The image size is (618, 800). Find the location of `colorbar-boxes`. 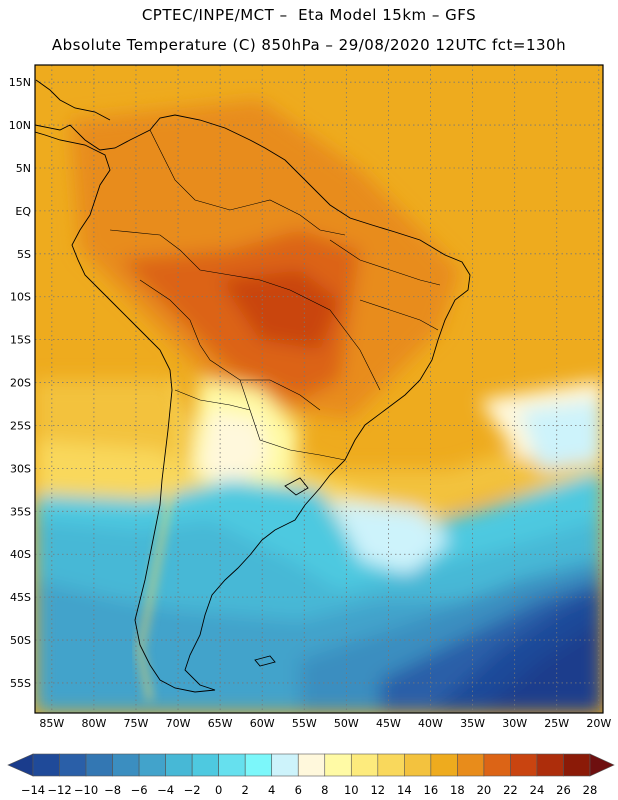

colorbar-boxes is located at coordinates (311, 765).